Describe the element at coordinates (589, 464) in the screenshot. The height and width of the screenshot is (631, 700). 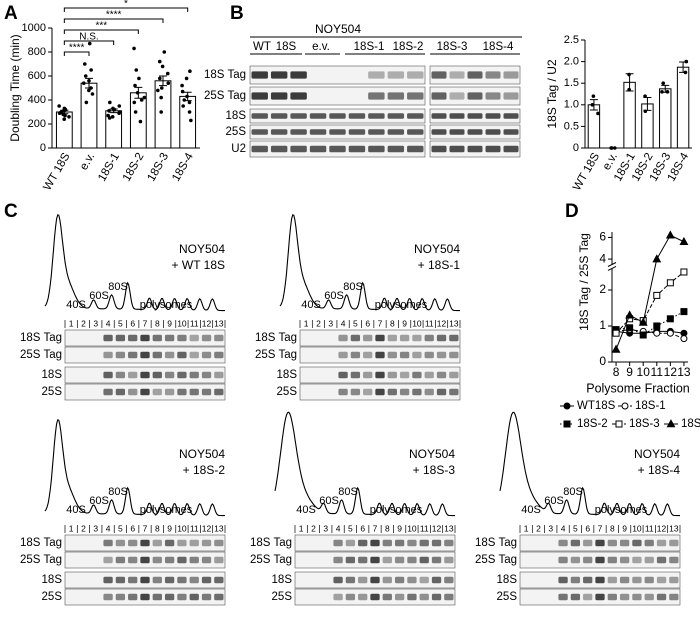
I see `profile-trace` at that location.